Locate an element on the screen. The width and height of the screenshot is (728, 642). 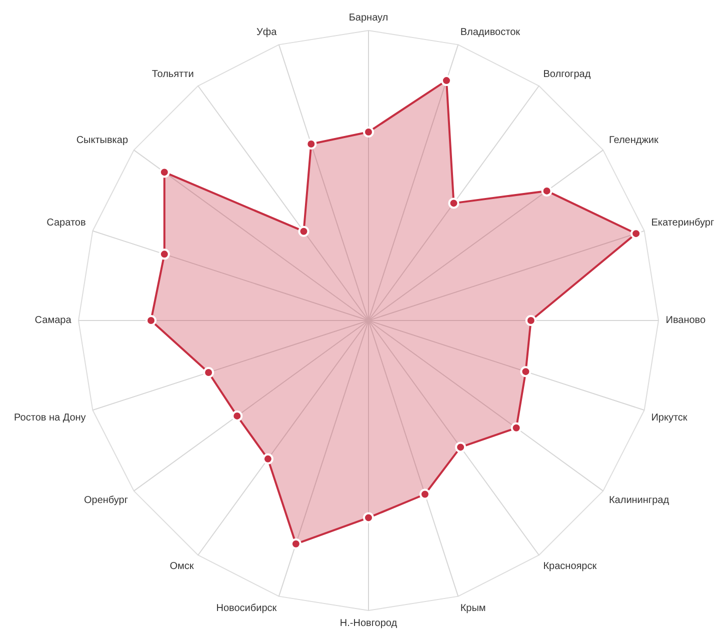
spoke-label: Самара is located at coordinates (53, 320).